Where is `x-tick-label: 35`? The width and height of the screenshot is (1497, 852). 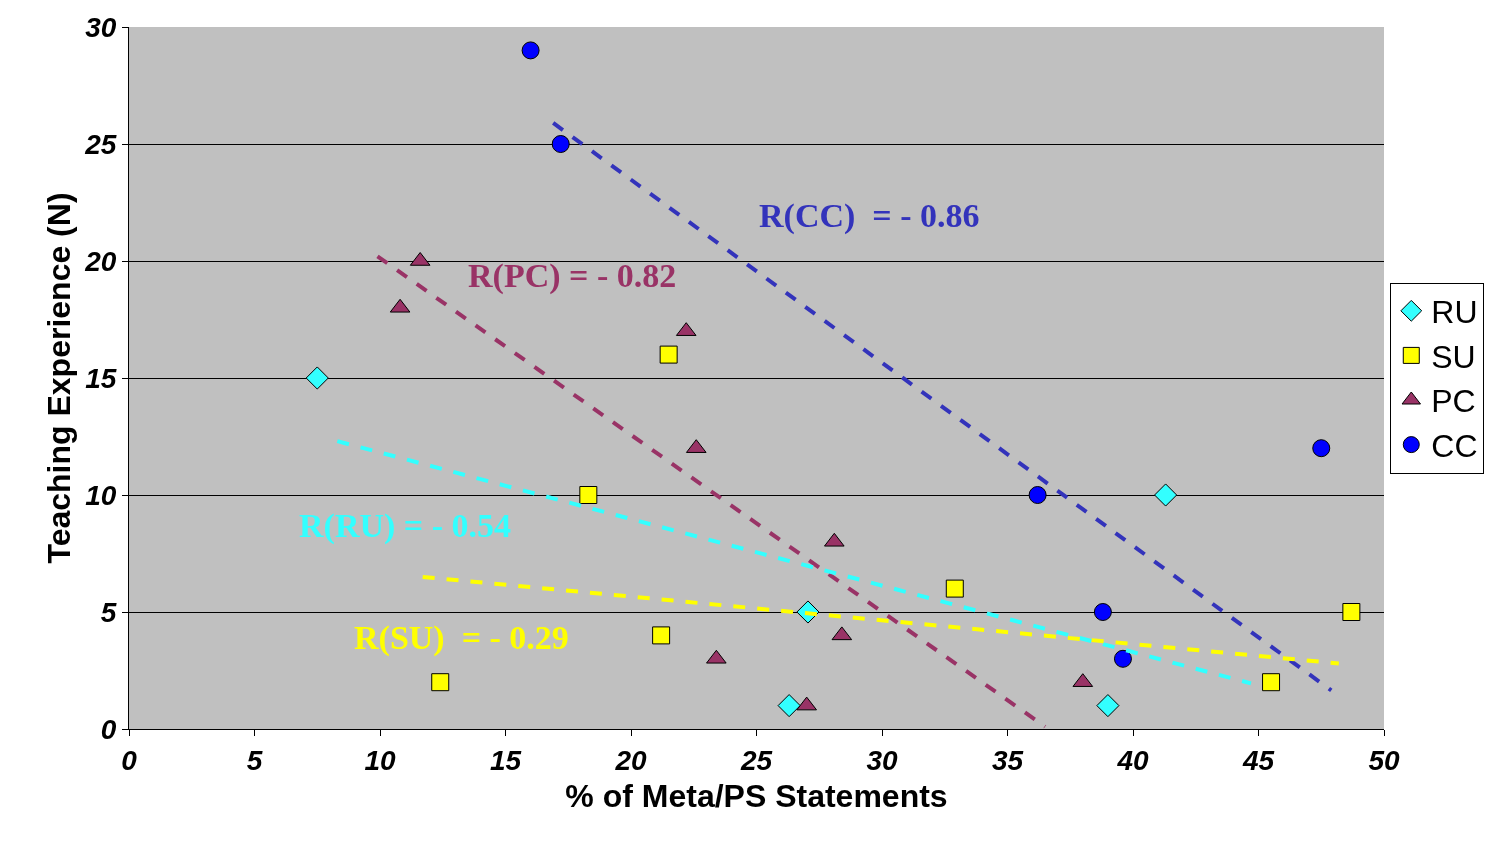 x-tick-label: 35 is located at coordinates (1007, 760).